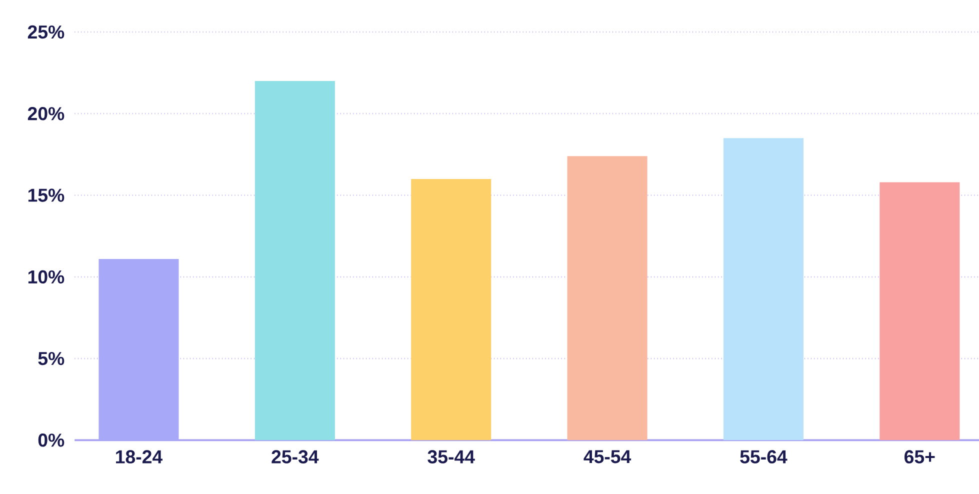 The image size is (979, 494). What do you see at coordinates (139, 457) in the screenshot?
I see `x-tick-label: 18-24` at bounding box center [139, 457].